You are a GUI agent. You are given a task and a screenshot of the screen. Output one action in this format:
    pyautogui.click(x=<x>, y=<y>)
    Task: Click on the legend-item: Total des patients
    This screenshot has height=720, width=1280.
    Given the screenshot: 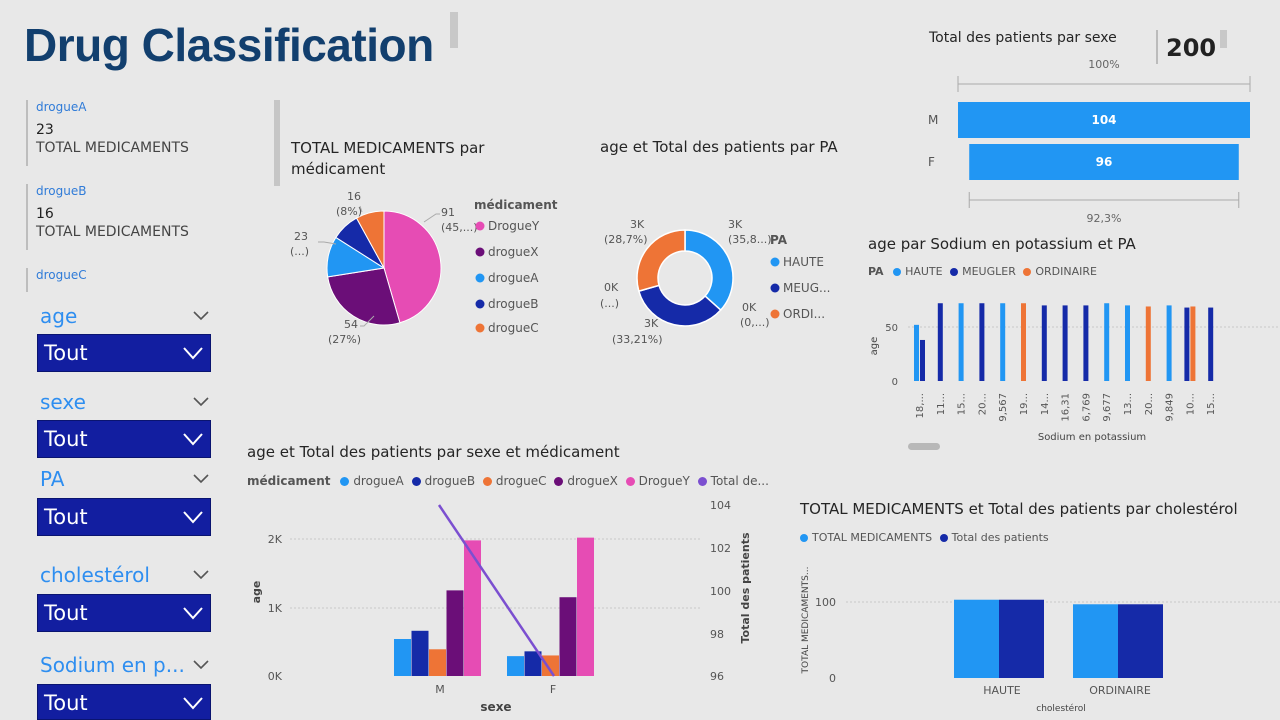 What is the action you would take?
    pyautogui.click(x=994, y=537)
    